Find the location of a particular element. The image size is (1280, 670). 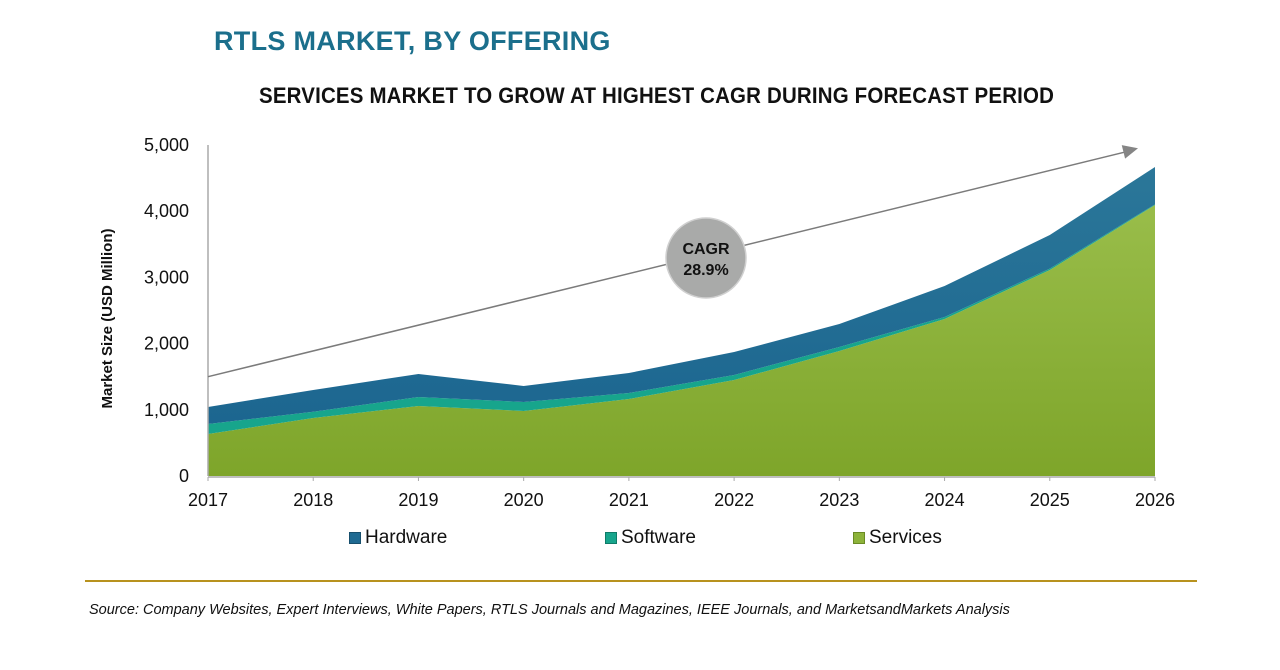

legend-swatch-hardware is located at coordinates (355, 538).